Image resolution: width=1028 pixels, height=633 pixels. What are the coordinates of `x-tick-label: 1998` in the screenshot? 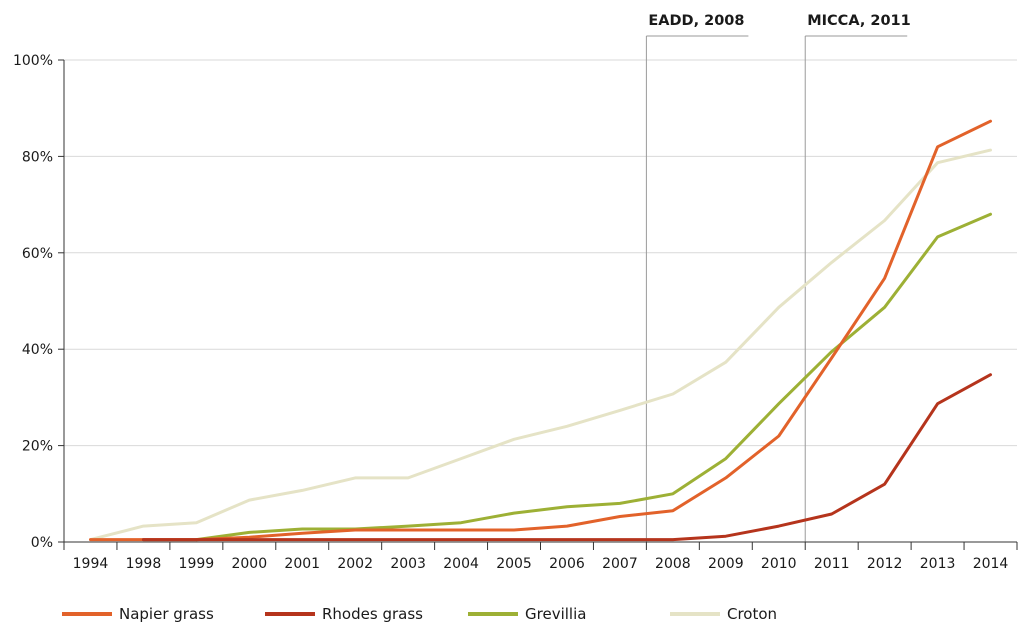 It's located at (144, 564).